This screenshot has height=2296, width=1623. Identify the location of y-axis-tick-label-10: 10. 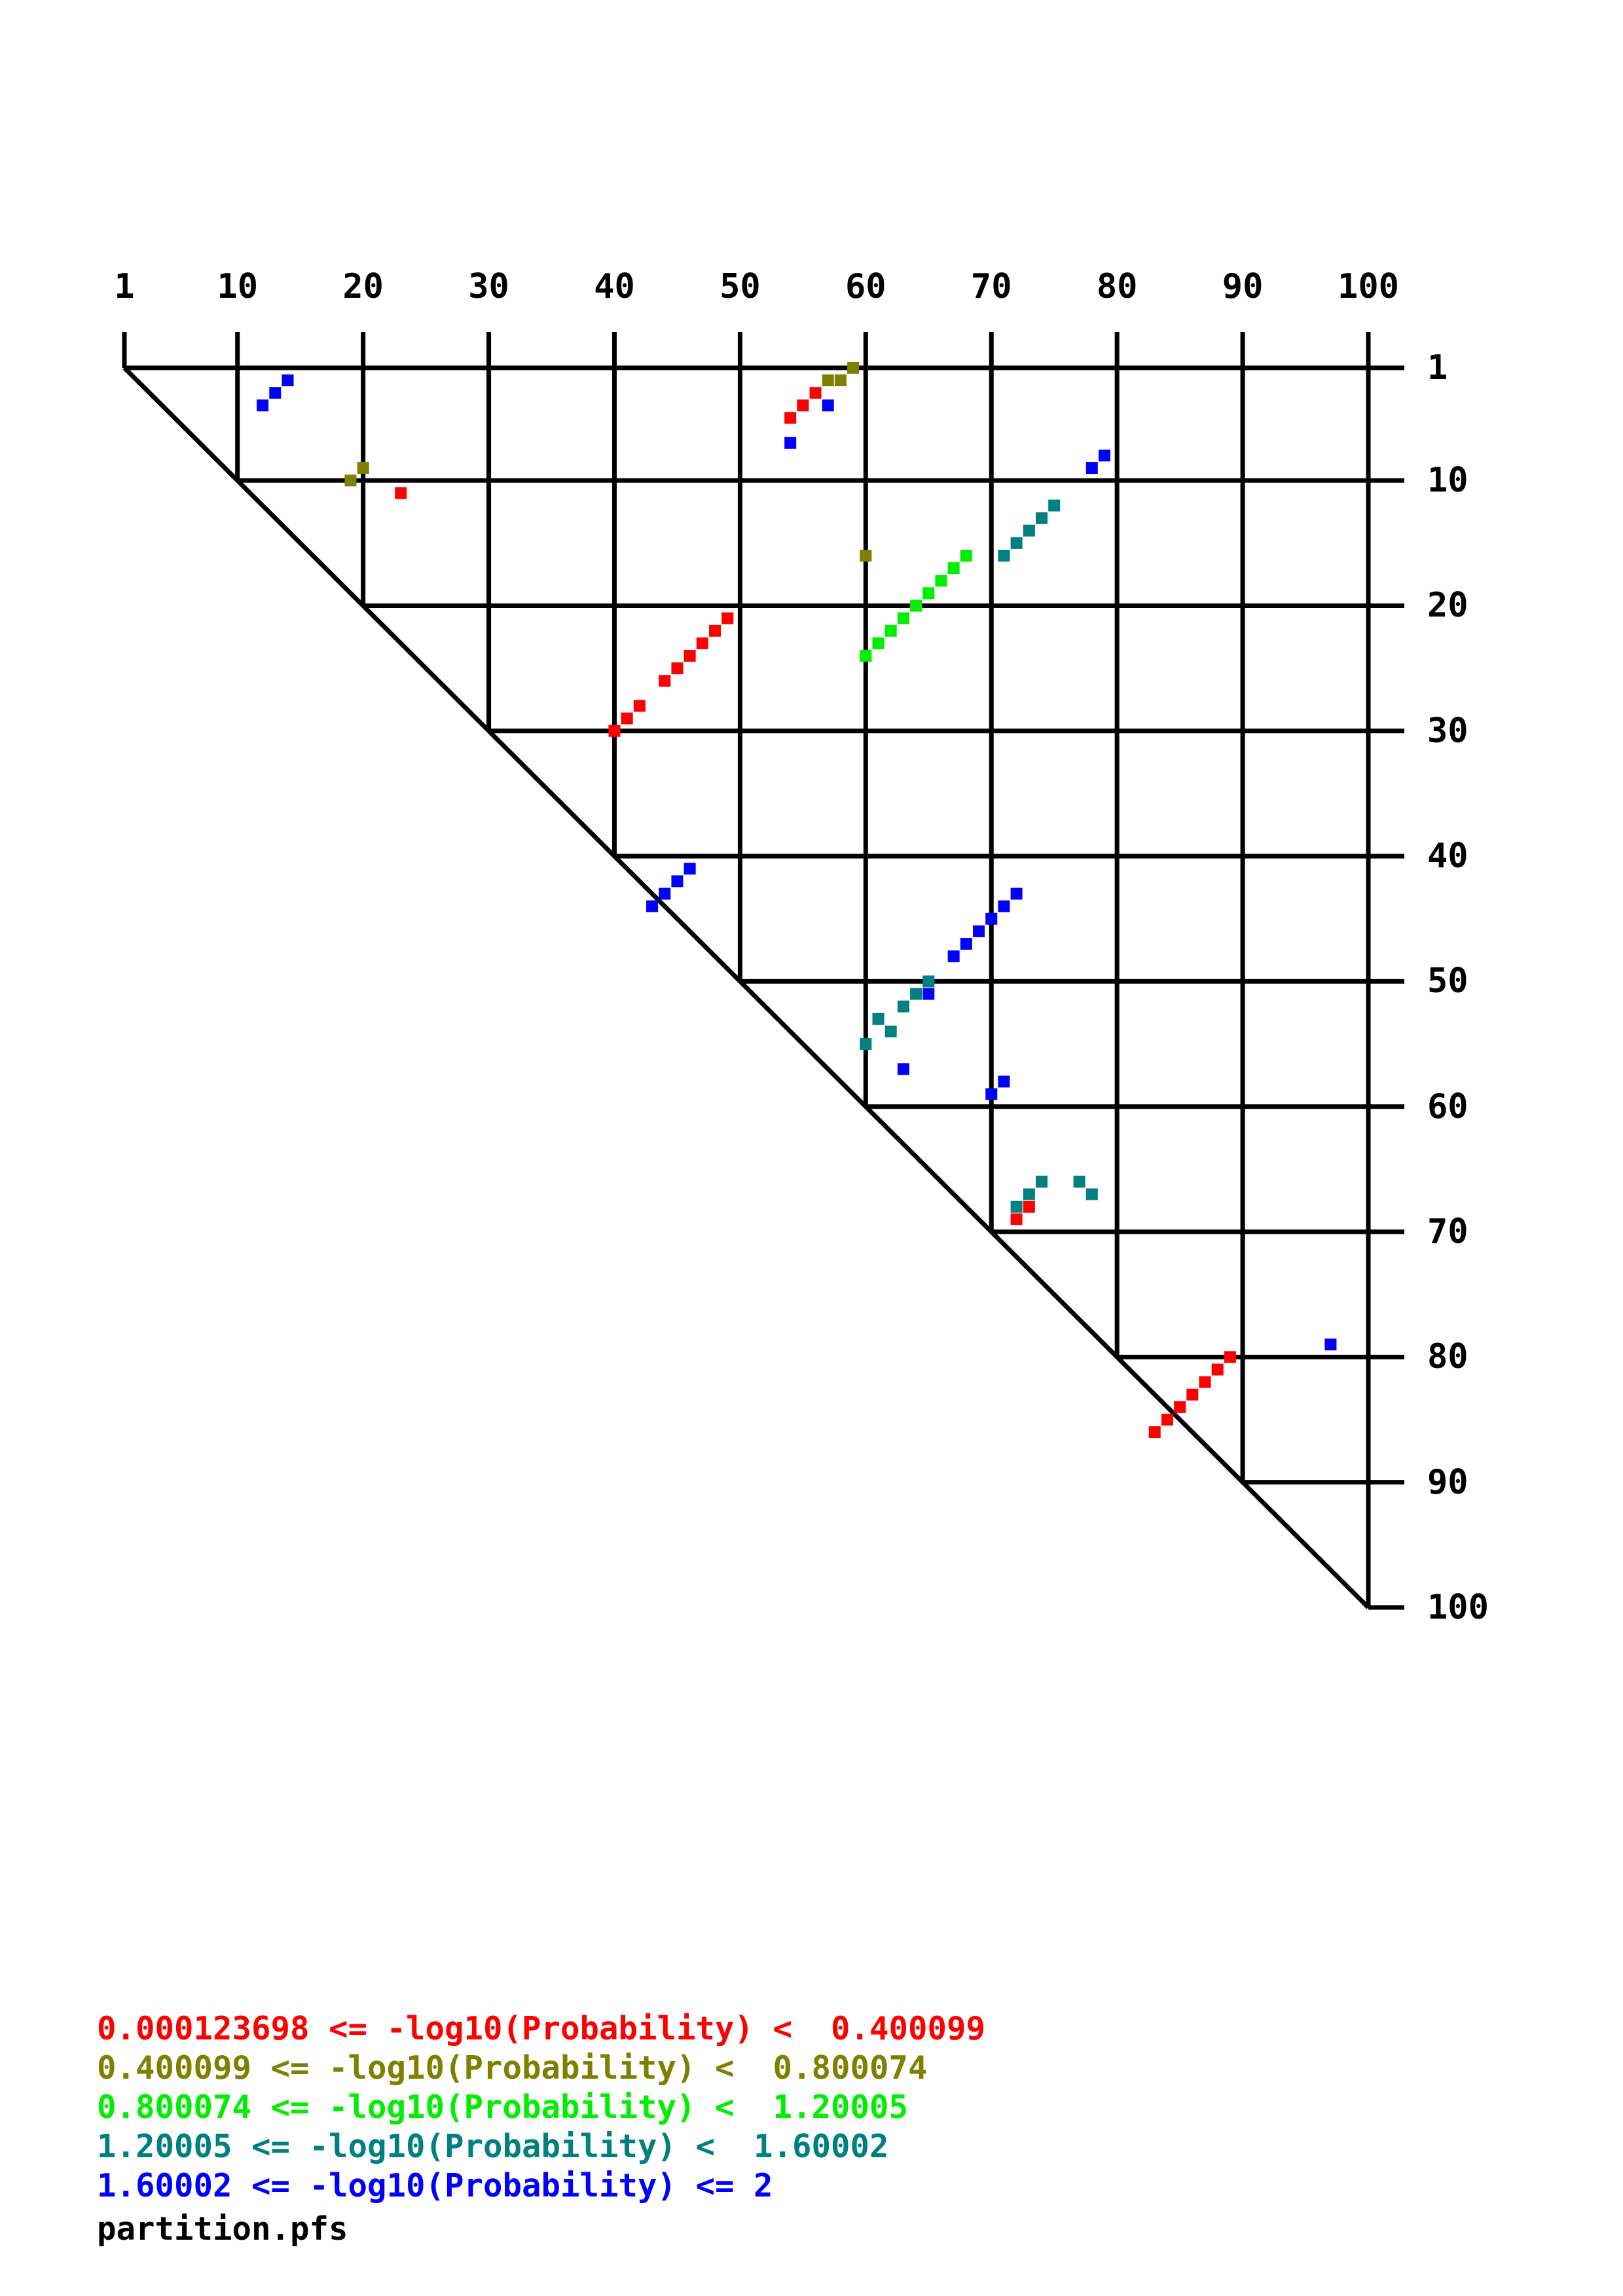
(1447, 481).